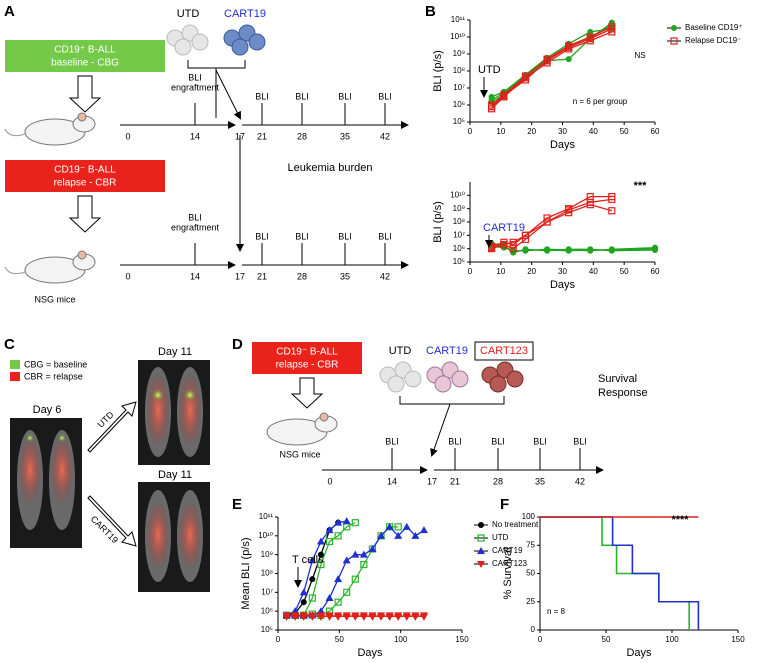  What do you see at coordinates (617, 379) in the screenshot?
I see `outcome-label: Survival` at bounding box center [617, 379].